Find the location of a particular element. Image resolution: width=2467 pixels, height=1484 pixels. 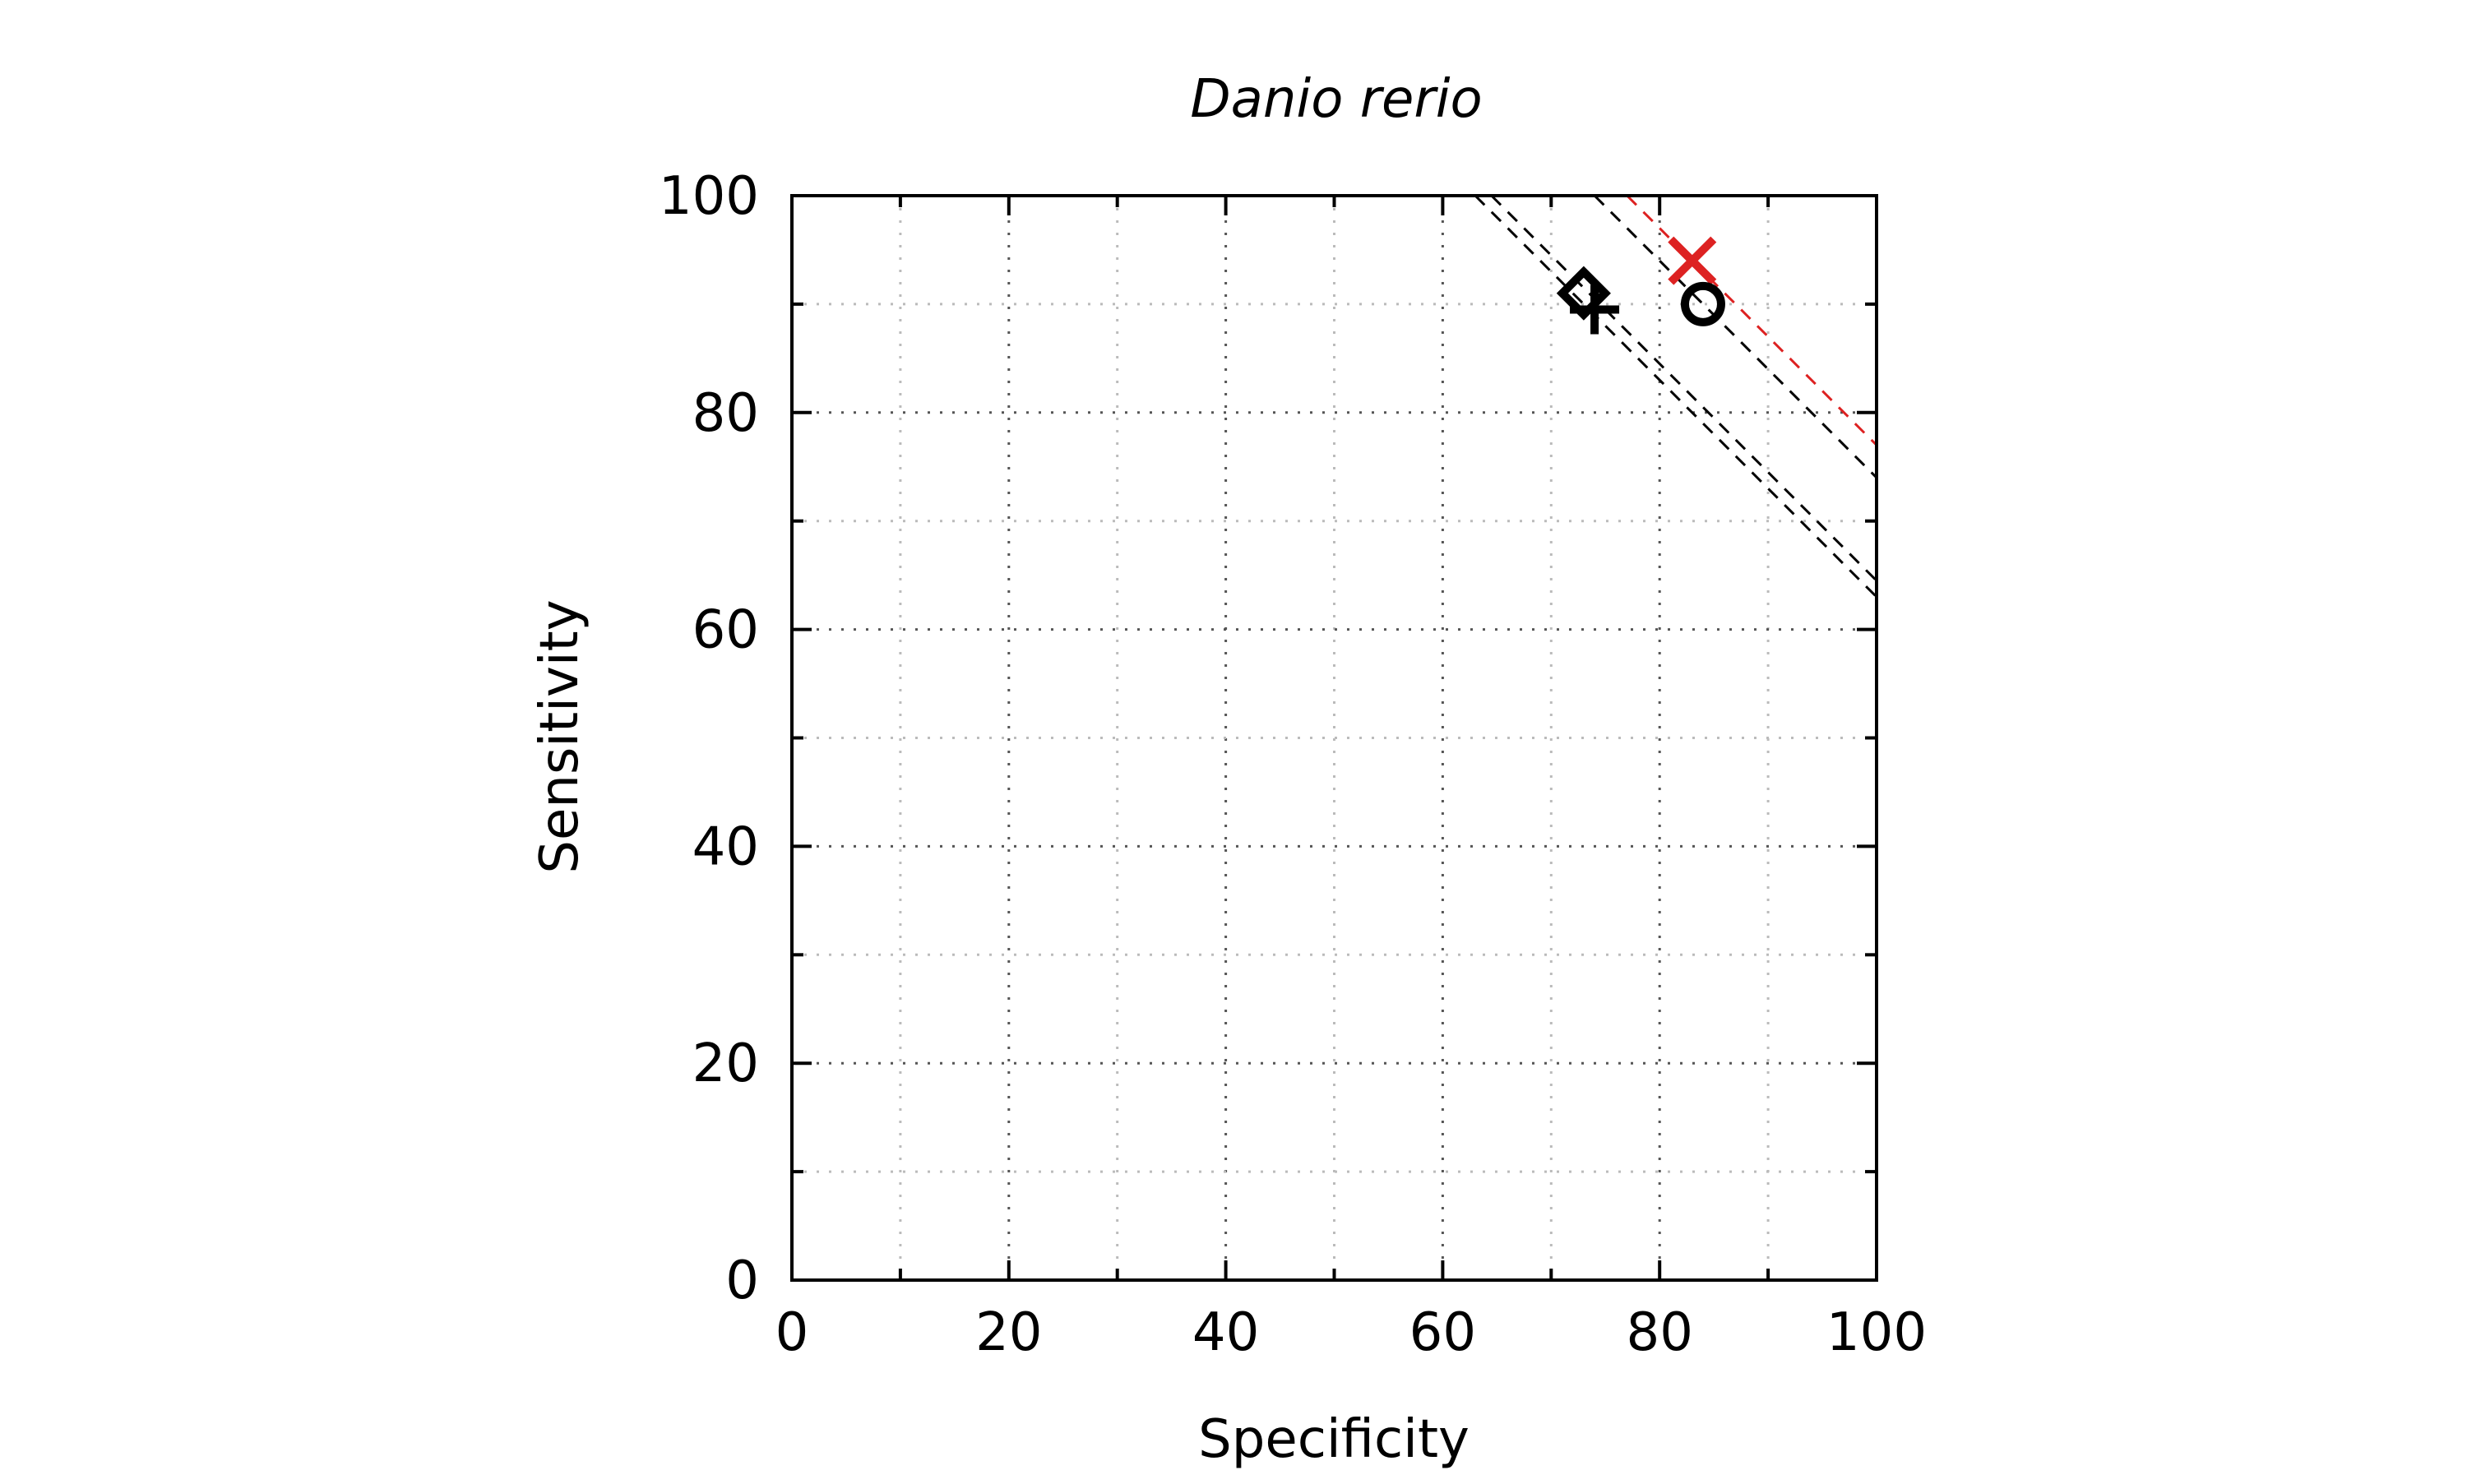

x-tick-label: 100 is located at coordinates (1877, 1333).